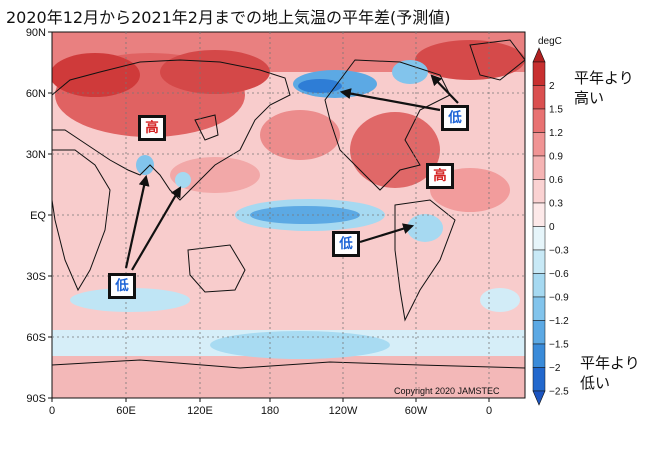 Image resolution: width=650 pixels, height=452 pixels. I want to click on x-axis-labels: 0 60E 120E 180 120W 60W 0, so click(270, 411).